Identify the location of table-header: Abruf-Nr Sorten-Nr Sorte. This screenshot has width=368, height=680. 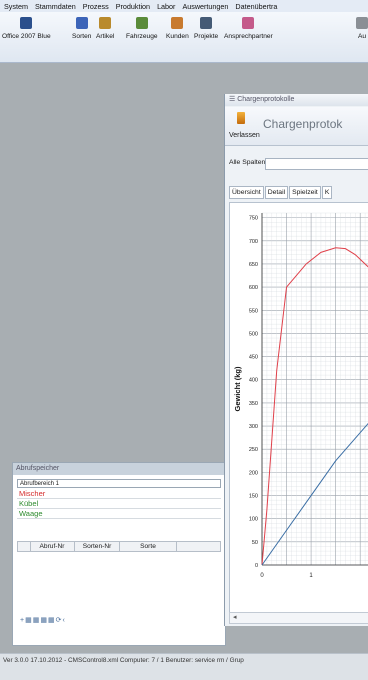
(119, 546).